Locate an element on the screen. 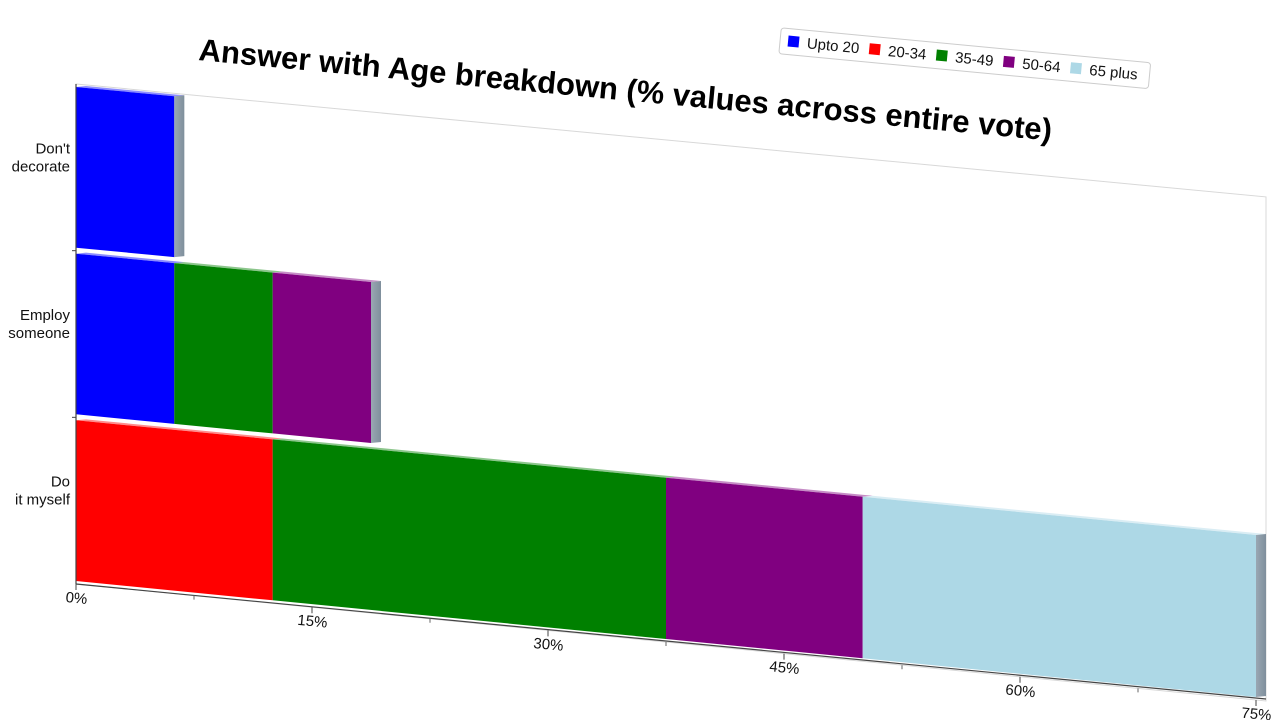 Image resolution: width=1280 pixels, height=720 pixels. legend-label: 65 plus is located at coordinates (1114, 72).